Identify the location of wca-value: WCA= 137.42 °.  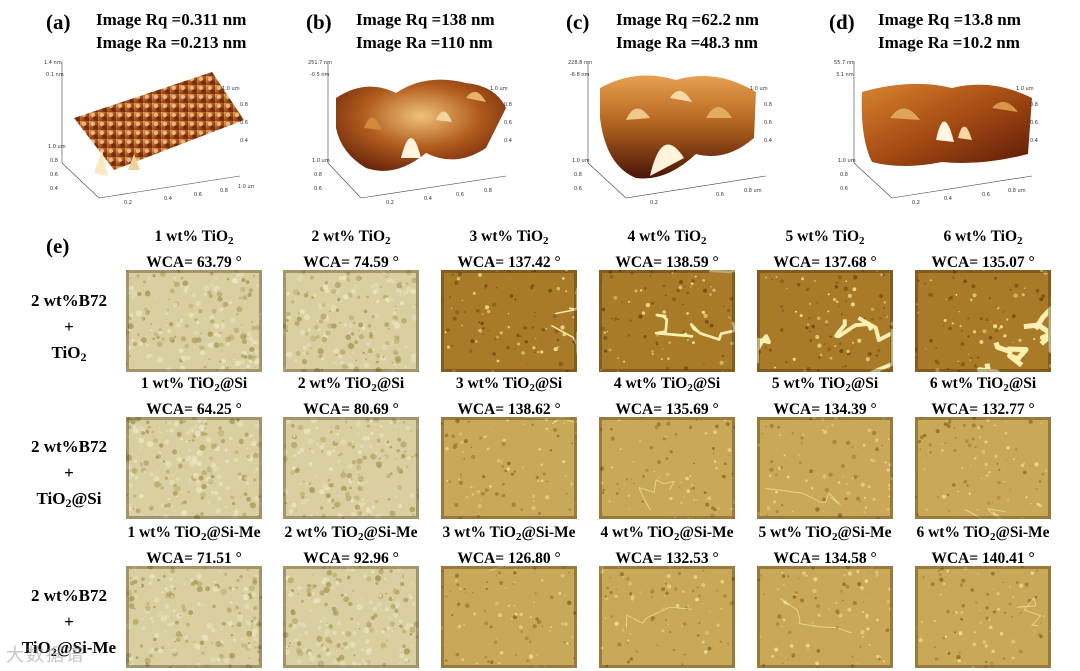
(509, 262).